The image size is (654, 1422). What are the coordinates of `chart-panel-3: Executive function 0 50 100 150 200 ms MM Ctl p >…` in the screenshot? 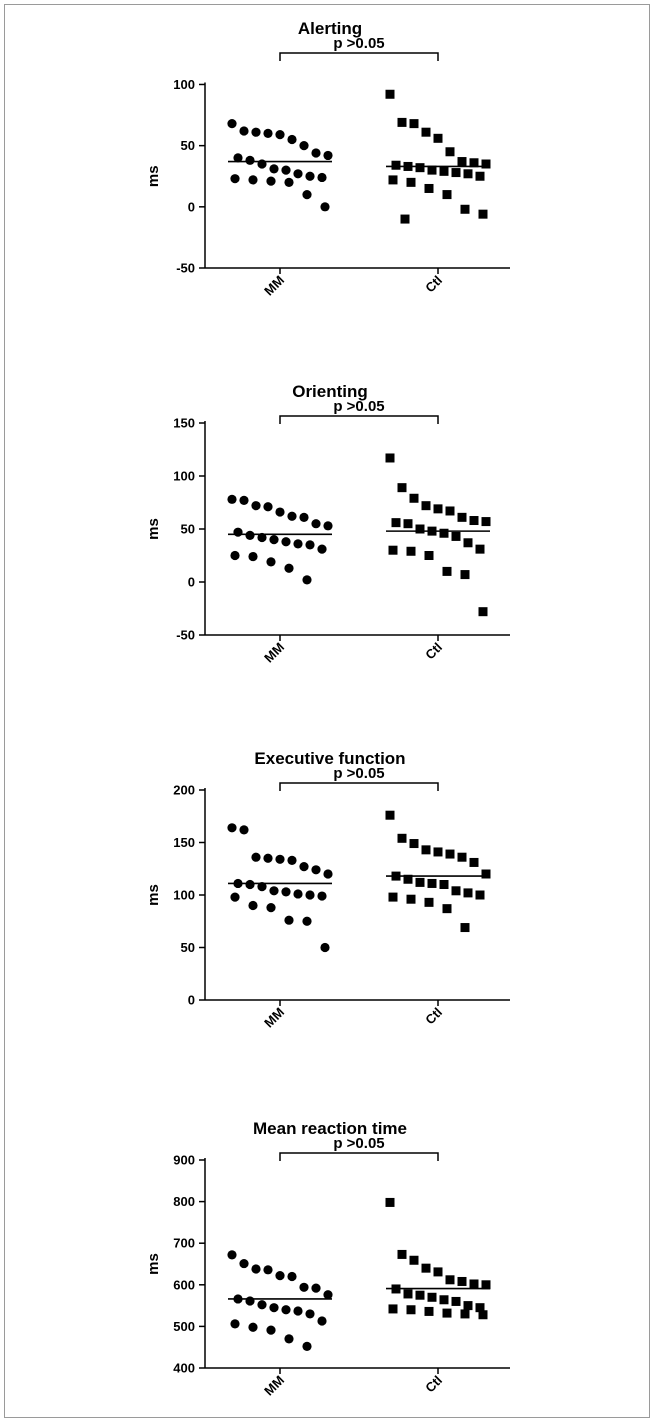 It's located at (327, 889).